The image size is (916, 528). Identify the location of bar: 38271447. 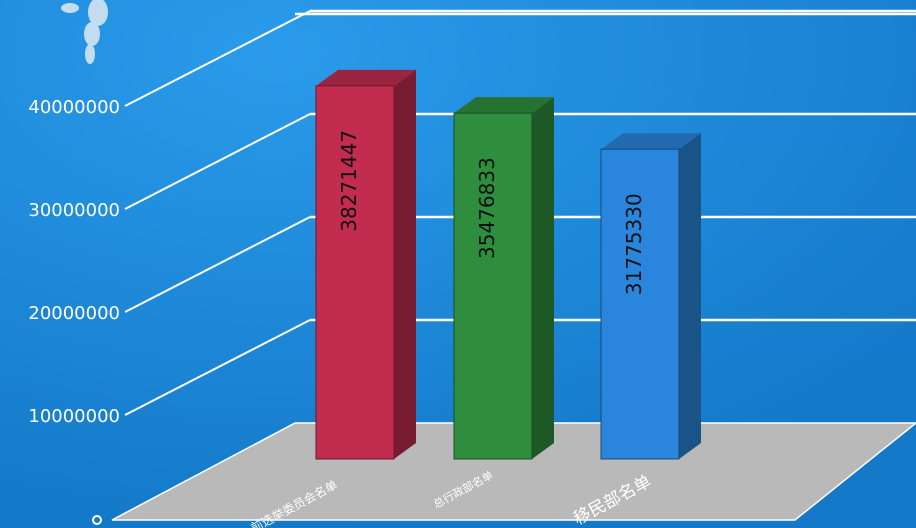
(365, 264).